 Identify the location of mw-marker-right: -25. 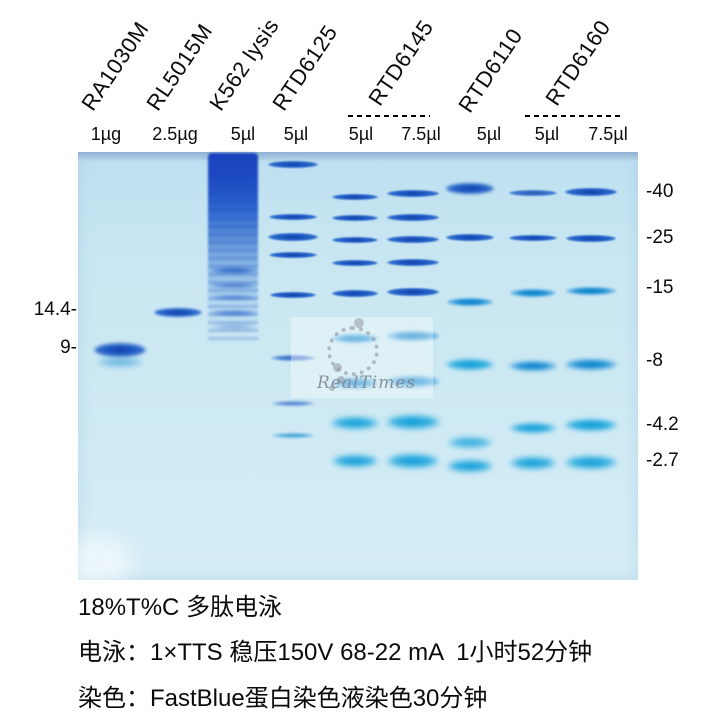
(660, 237).